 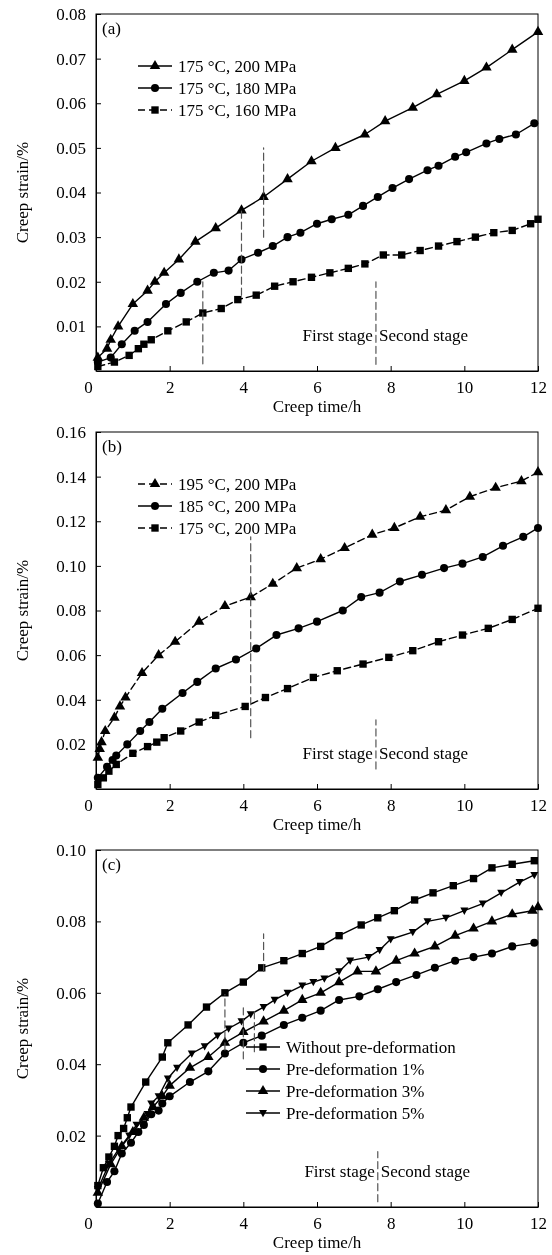 I want to click on y-tick-label: 0.12, so click(x=71, y=522).